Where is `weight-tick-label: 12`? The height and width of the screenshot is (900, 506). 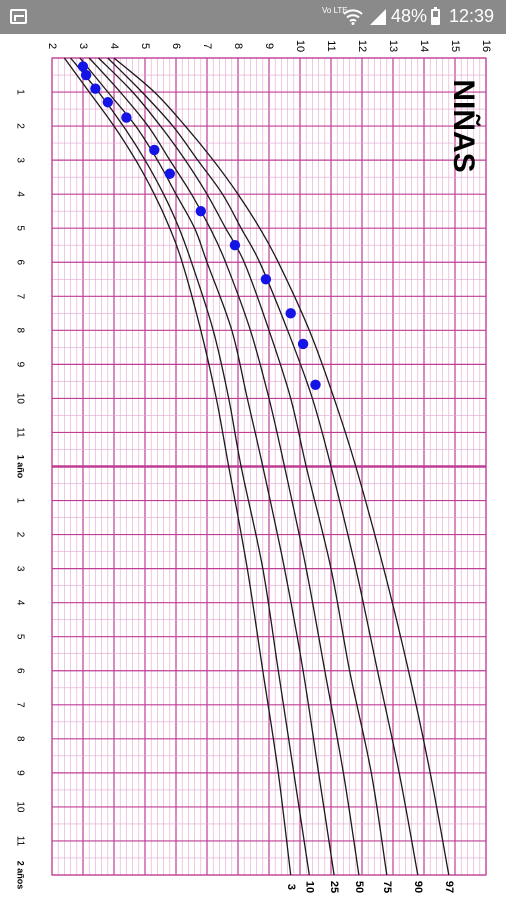
weight-tick-label: 12 is located at coordinates (362, 46).